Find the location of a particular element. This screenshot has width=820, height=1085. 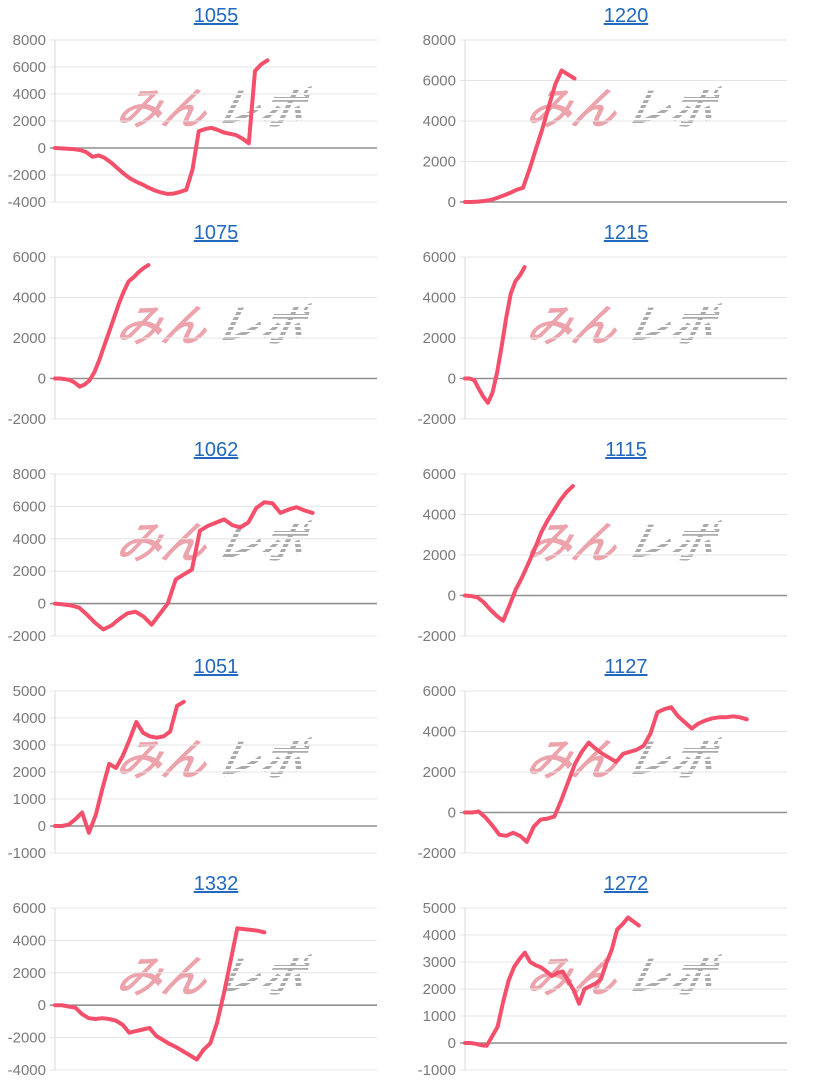

y-axis-labels: 8000 6000 4000 2000 0 is located at coordinates (439, 121).